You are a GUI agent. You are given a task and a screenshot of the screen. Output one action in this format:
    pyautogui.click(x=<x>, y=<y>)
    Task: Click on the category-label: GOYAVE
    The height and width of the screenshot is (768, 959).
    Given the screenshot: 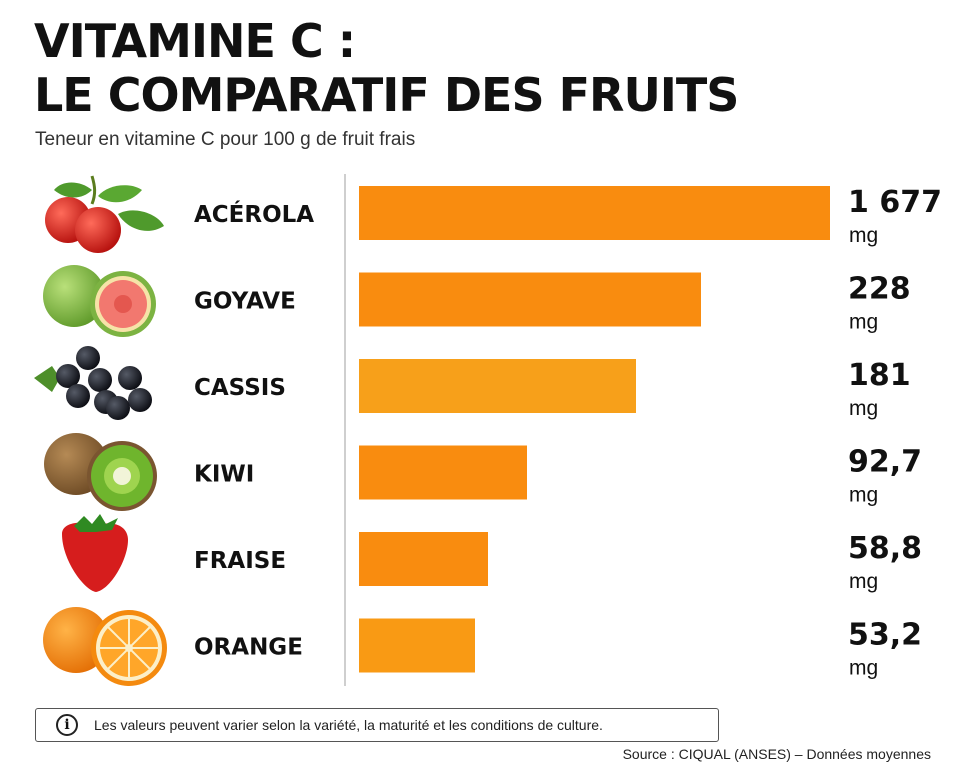 What is the action you would take?
    pyautogui.click(x=245, y=302)
    